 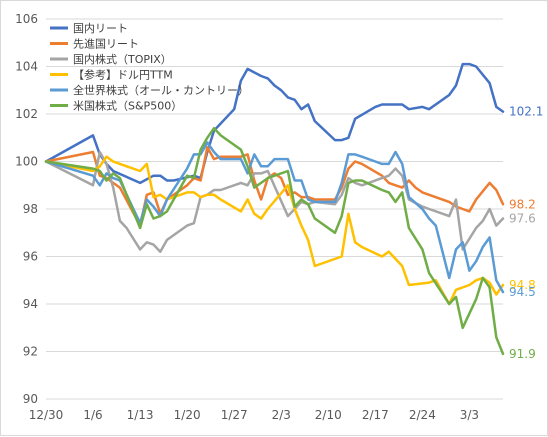 What do you see at coordinates (234, 415) in the screenshot?
I see `x-tick-label: 1/27` at bounding box center [234, 415].